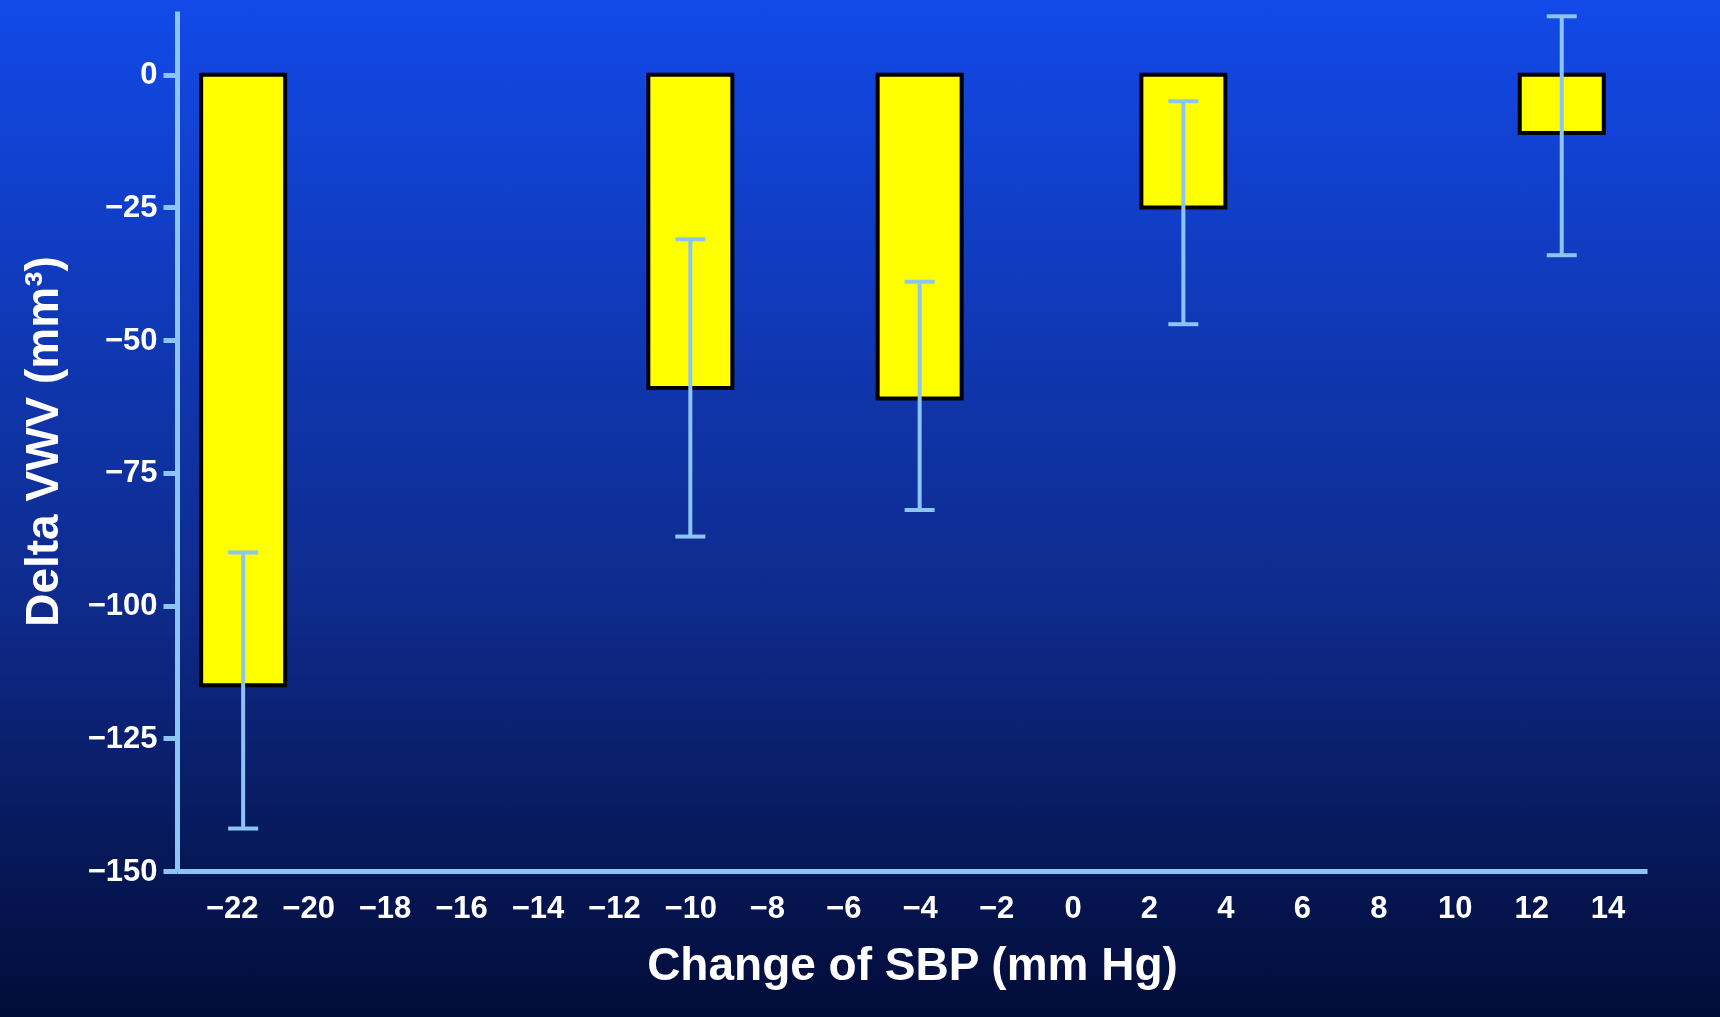 The image size is (1720, 1017). I want to click on x-tick-label: −10, so click(691, 907).